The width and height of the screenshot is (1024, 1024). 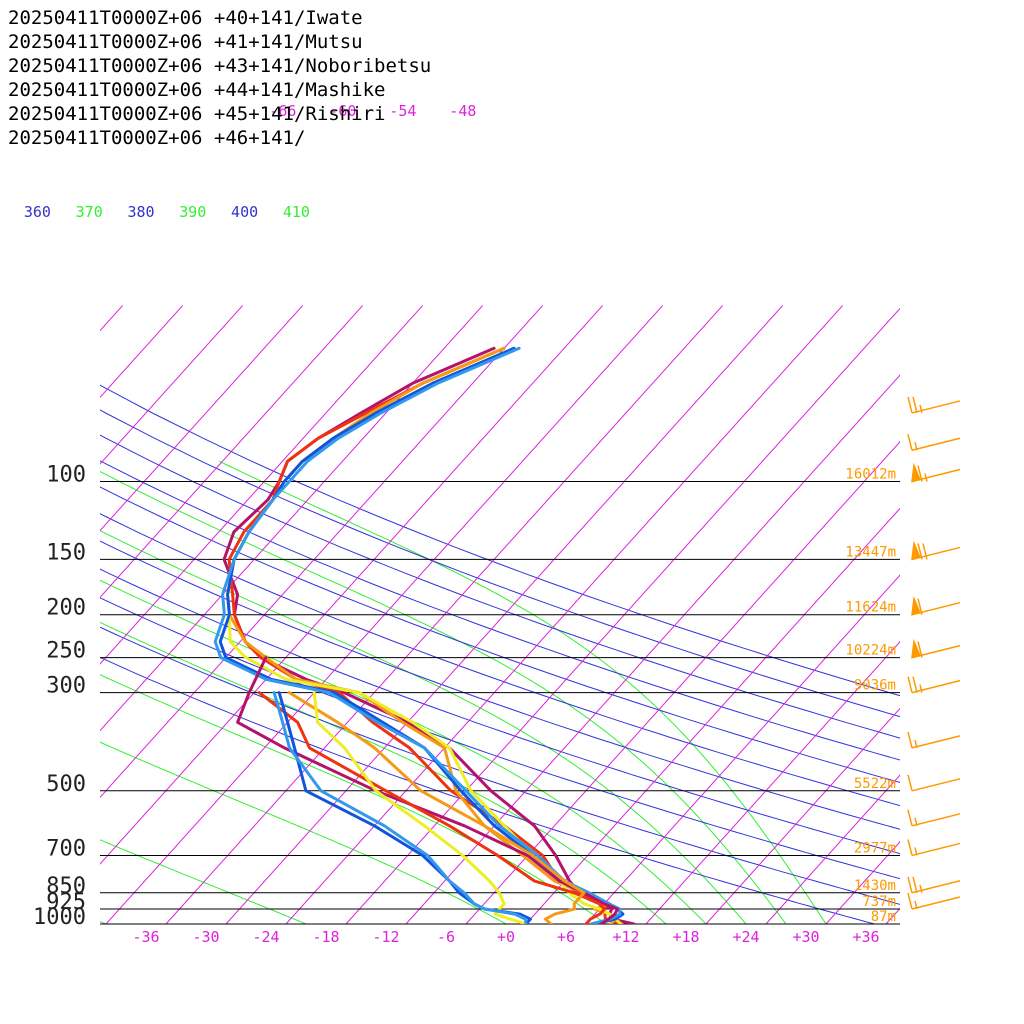 I want to click on theta-label: 360, so click(x=37, y=212).